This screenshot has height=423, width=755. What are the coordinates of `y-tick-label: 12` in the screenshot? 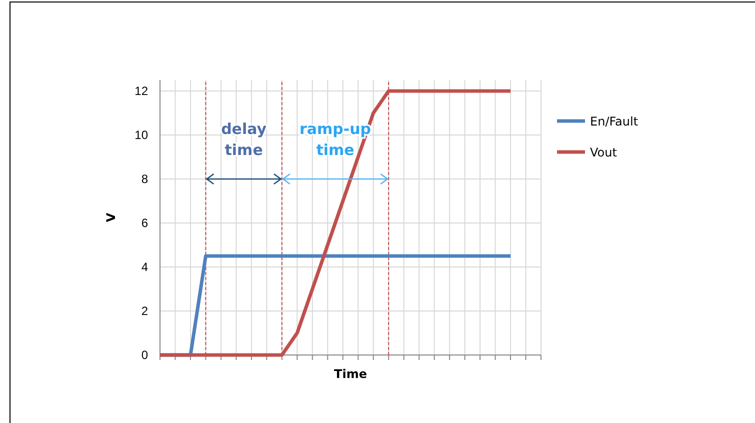 It's located at (141, 91).